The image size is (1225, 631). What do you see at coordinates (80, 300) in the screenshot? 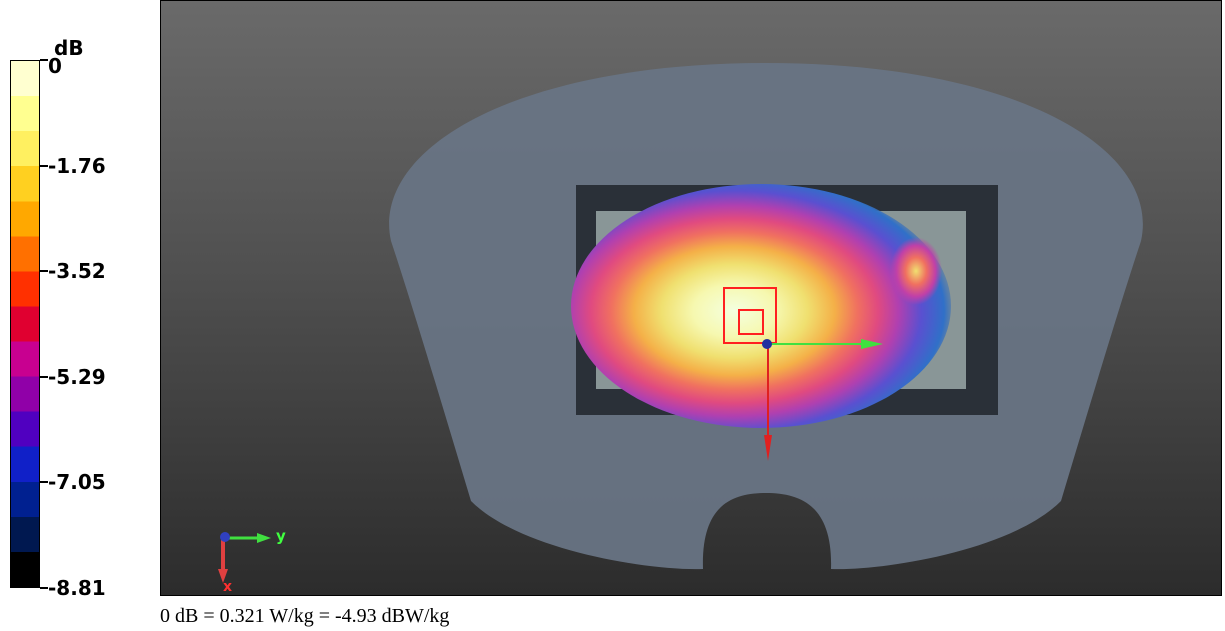
I see `colorbar-legend: dB 0 -1.76 -3.52 -5.29 -7.05 -8.81` at bounding box center [80, 300].